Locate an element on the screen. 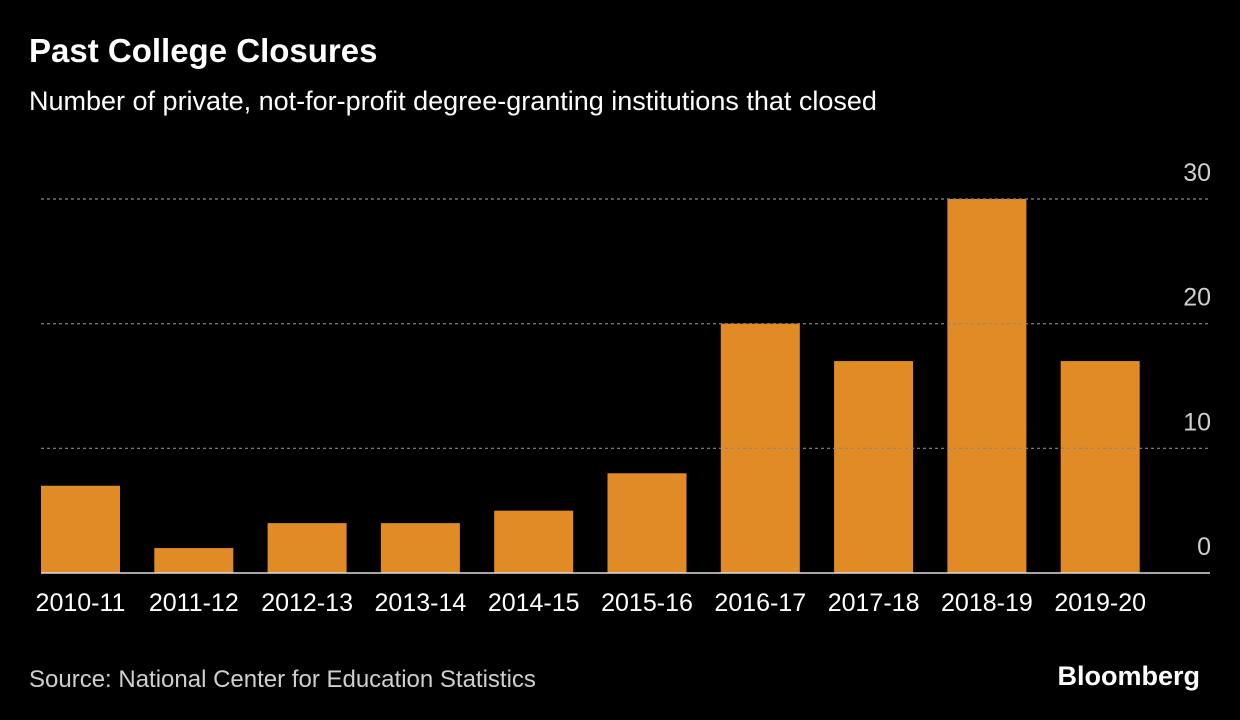 The width and height of the screenshot is (1240, 720). chart-title: Past College Closures is located at coordinates (203, 50).